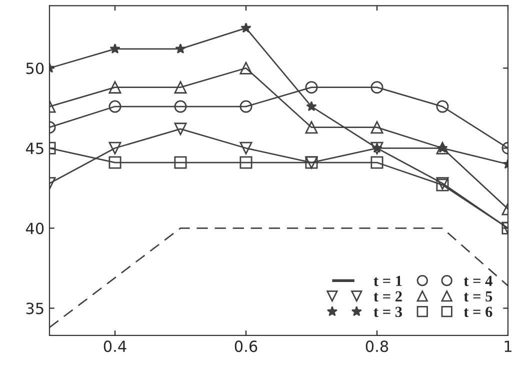 The width and height of the screenshot is (521, 379). Describe the element at coordinates (35, 148) in the screenshot. I see `y-tick-label: 45` at that location.